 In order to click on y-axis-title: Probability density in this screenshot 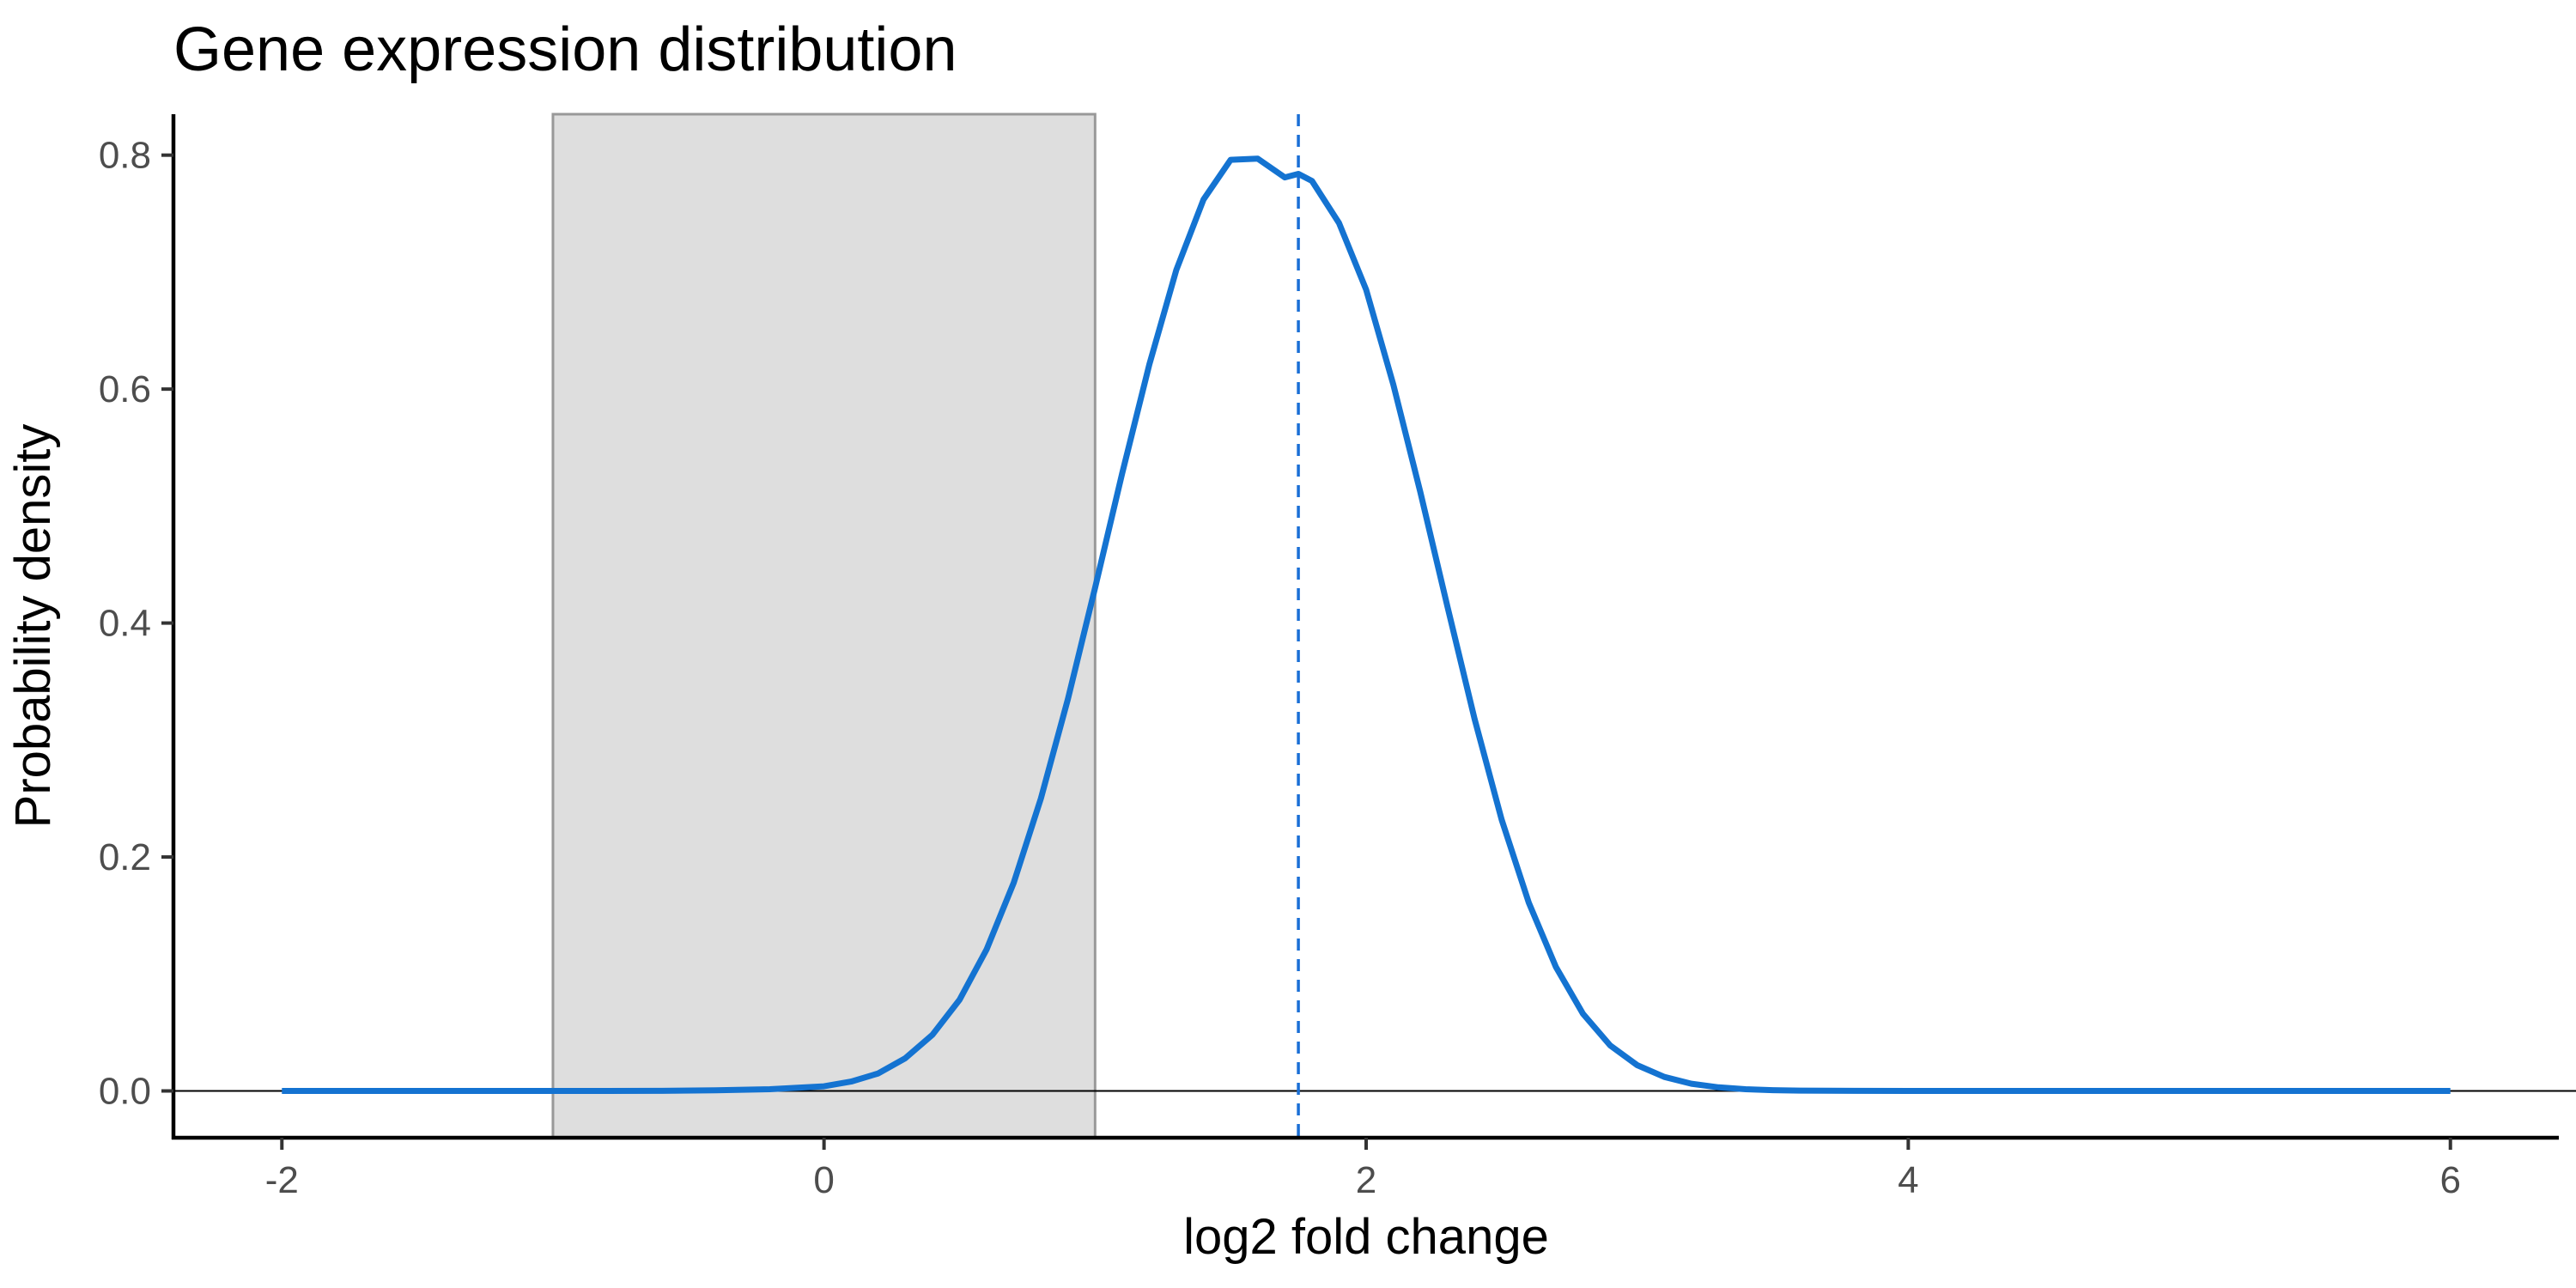, I will do `click(33, 627)`.